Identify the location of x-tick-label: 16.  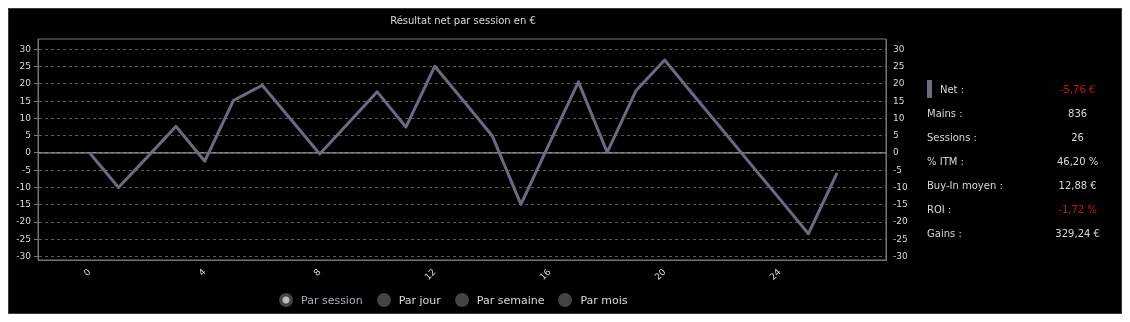
(545, 274).